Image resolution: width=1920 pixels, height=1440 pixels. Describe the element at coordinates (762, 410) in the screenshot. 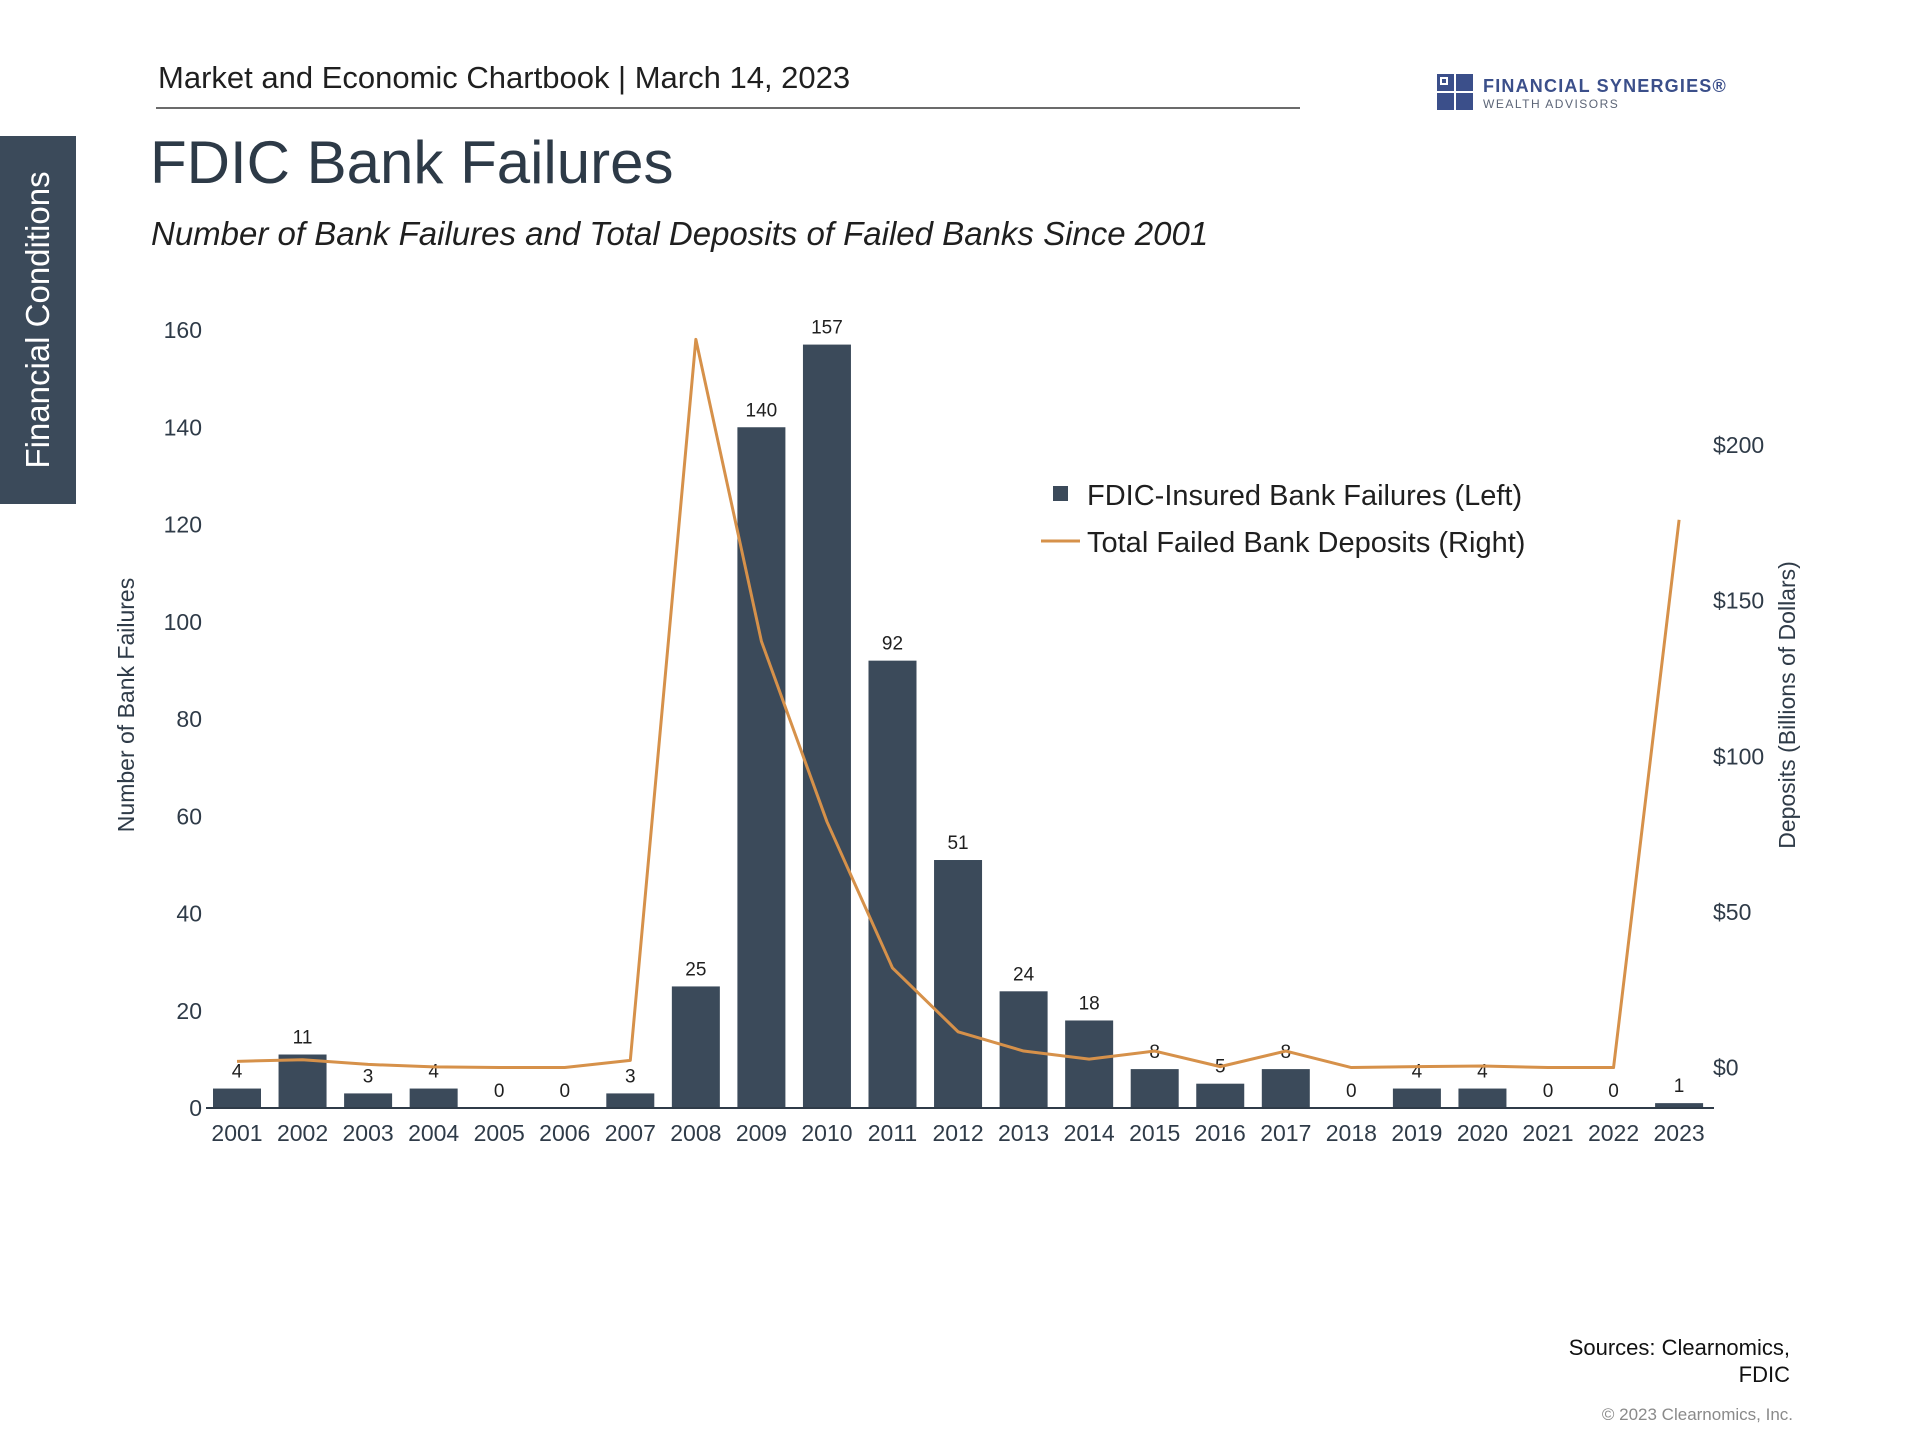

I see `bar-data-label: 140` at that location.